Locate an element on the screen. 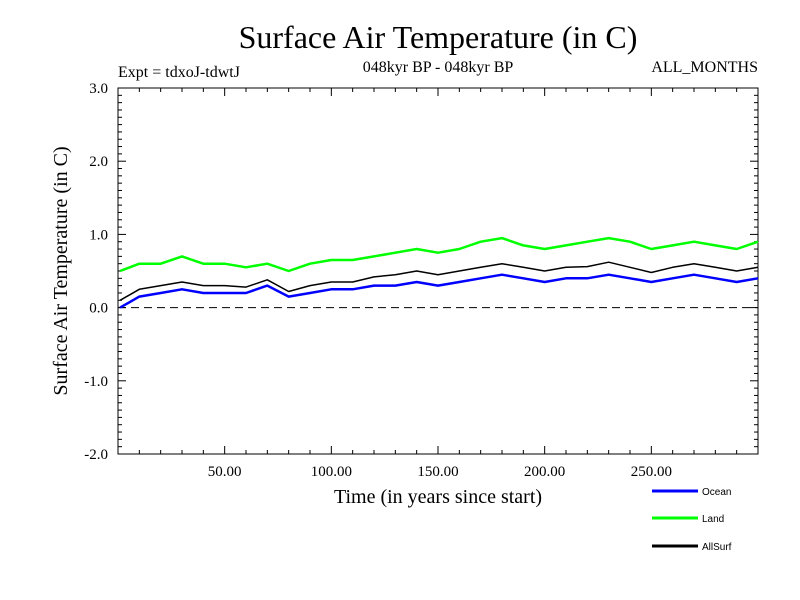 The width and height of the screenshot is (800, 600). series-line-allsurf is located at coordinates (439, 281).